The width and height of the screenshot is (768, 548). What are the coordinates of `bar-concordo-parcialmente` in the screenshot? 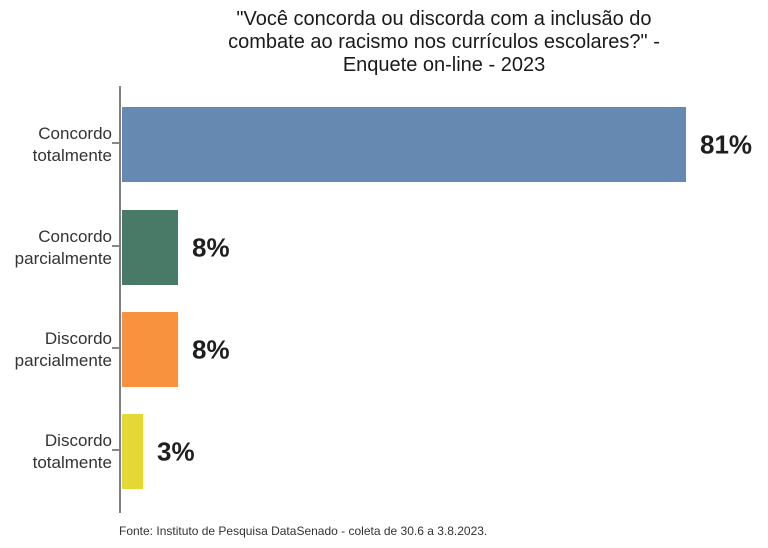 It's located at (150, 247).